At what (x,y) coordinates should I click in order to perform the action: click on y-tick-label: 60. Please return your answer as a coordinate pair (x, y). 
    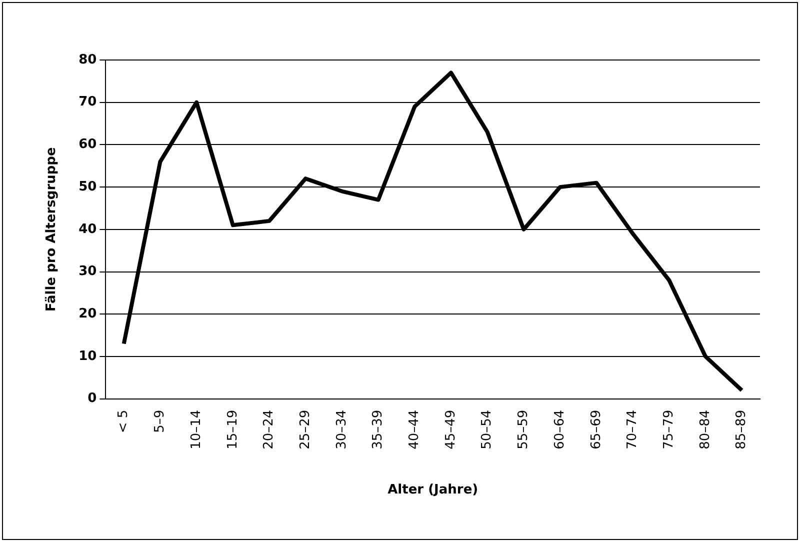
    Looking at the image, I should click on (87, 144).